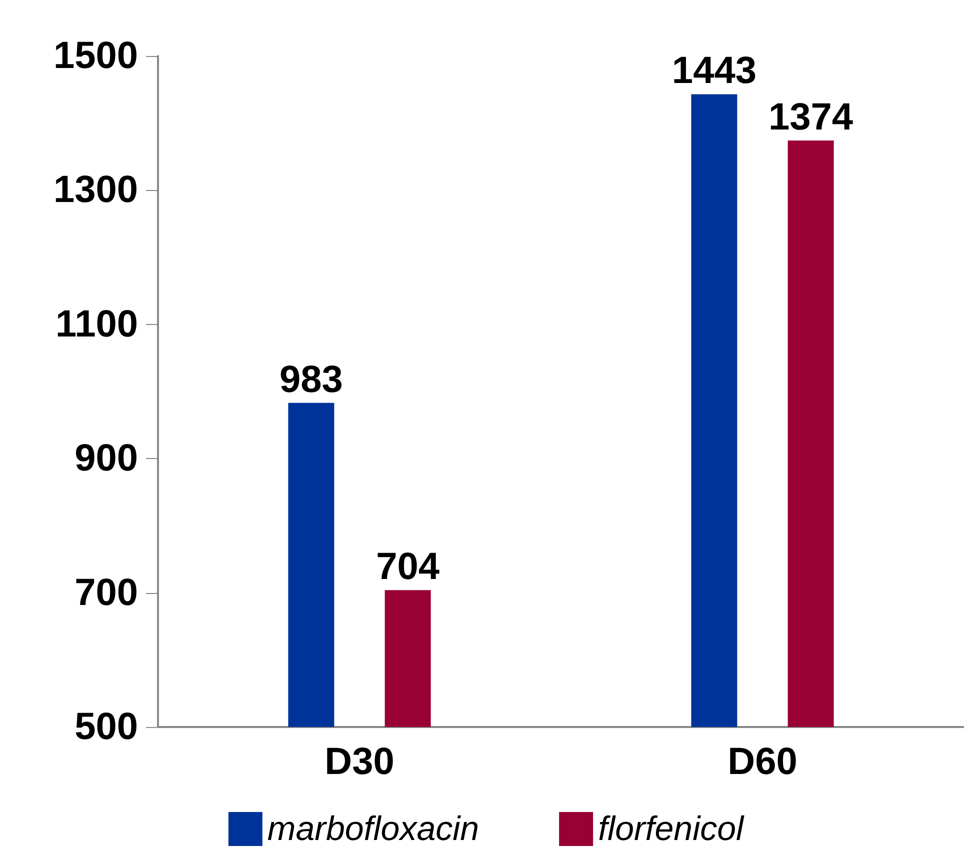 Image resolution: width=972 pixels, height=867 pixels. What do you see at coordinates (714, 71) in the screenshot?
I see `data-label: 1443` at bounding box center [714, 71].